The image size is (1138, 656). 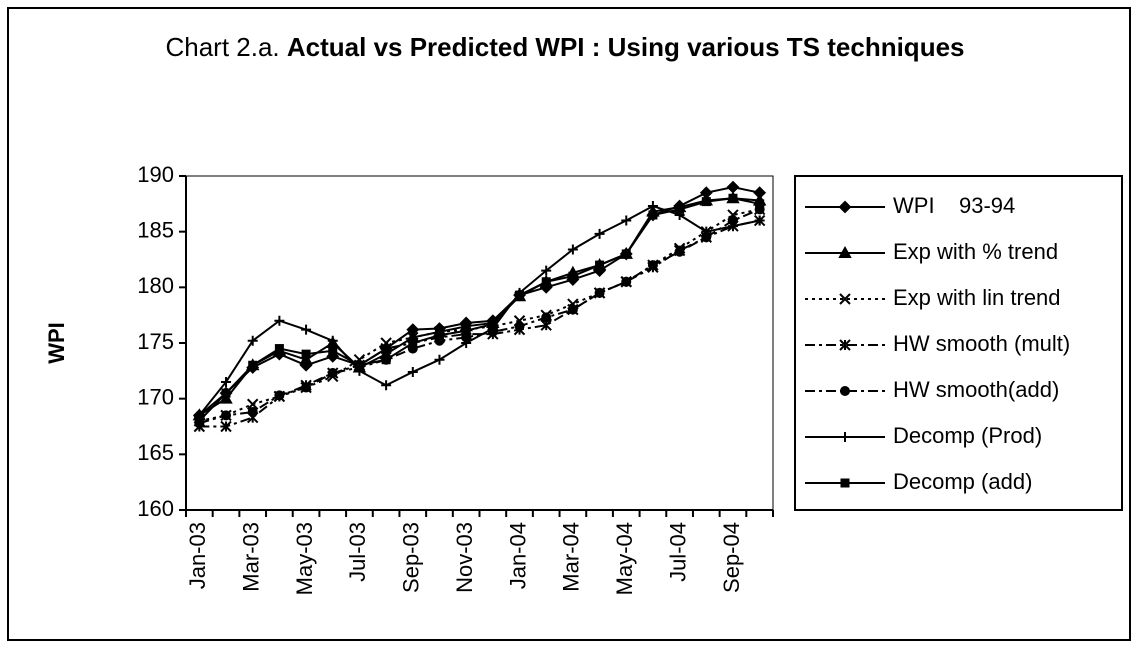 I want to click on x-tick-label: Jul-04, so click(x=677, y=552).